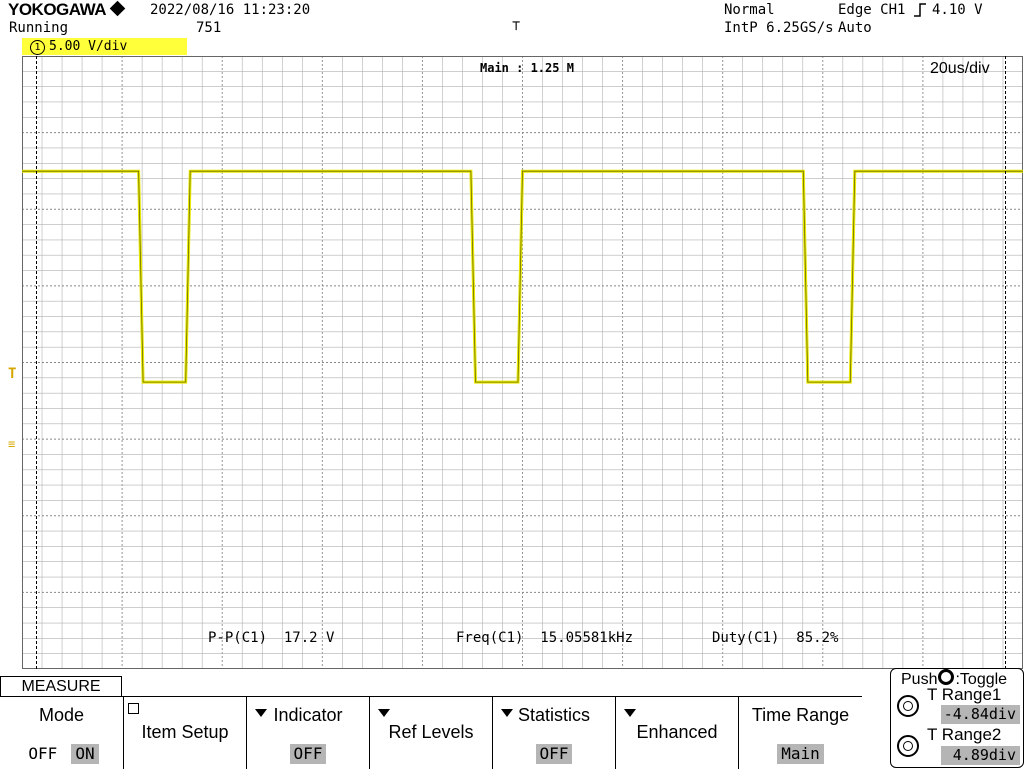  I want to click on statistics-softkey: Statistics OFF, so click(554, 733).